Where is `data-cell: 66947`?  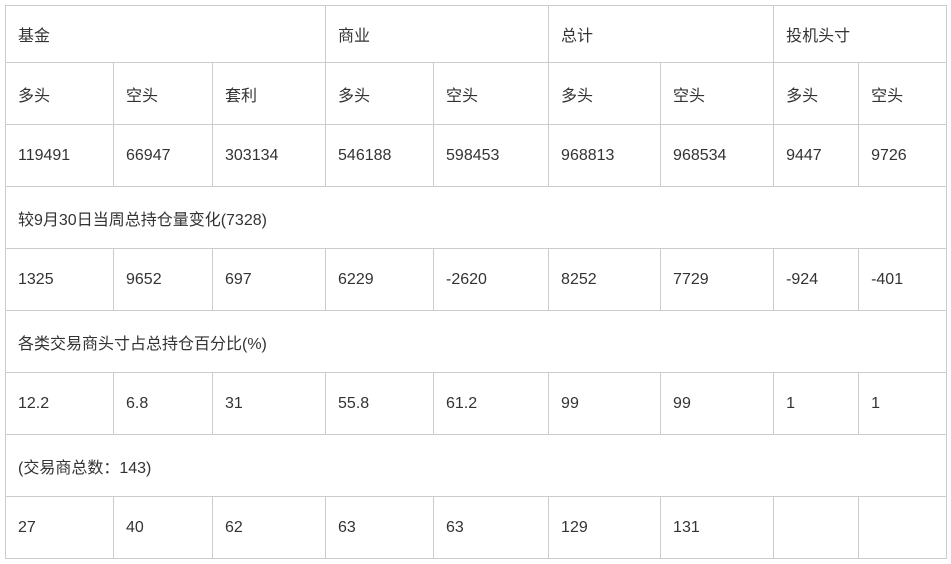 data-cell: 66947 is located at coordinates (163, 155).